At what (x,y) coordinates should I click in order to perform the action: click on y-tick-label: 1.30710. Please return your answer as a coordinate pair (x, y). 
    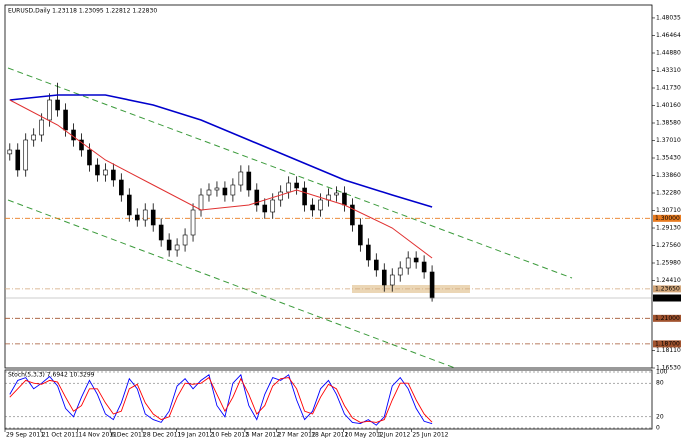
    Looking at the image, I should click on (668, 210).